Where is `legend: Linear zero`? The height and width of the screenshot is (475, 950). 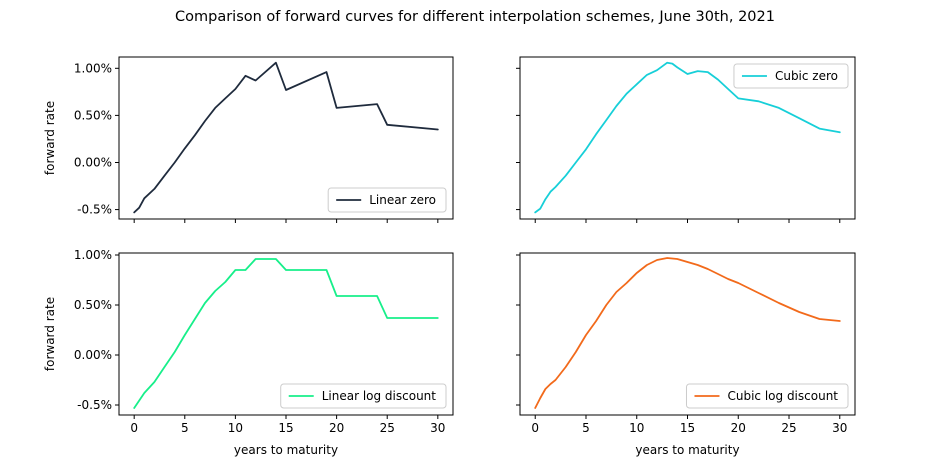 legend: Linear zero is located at coordinates (387, 200).